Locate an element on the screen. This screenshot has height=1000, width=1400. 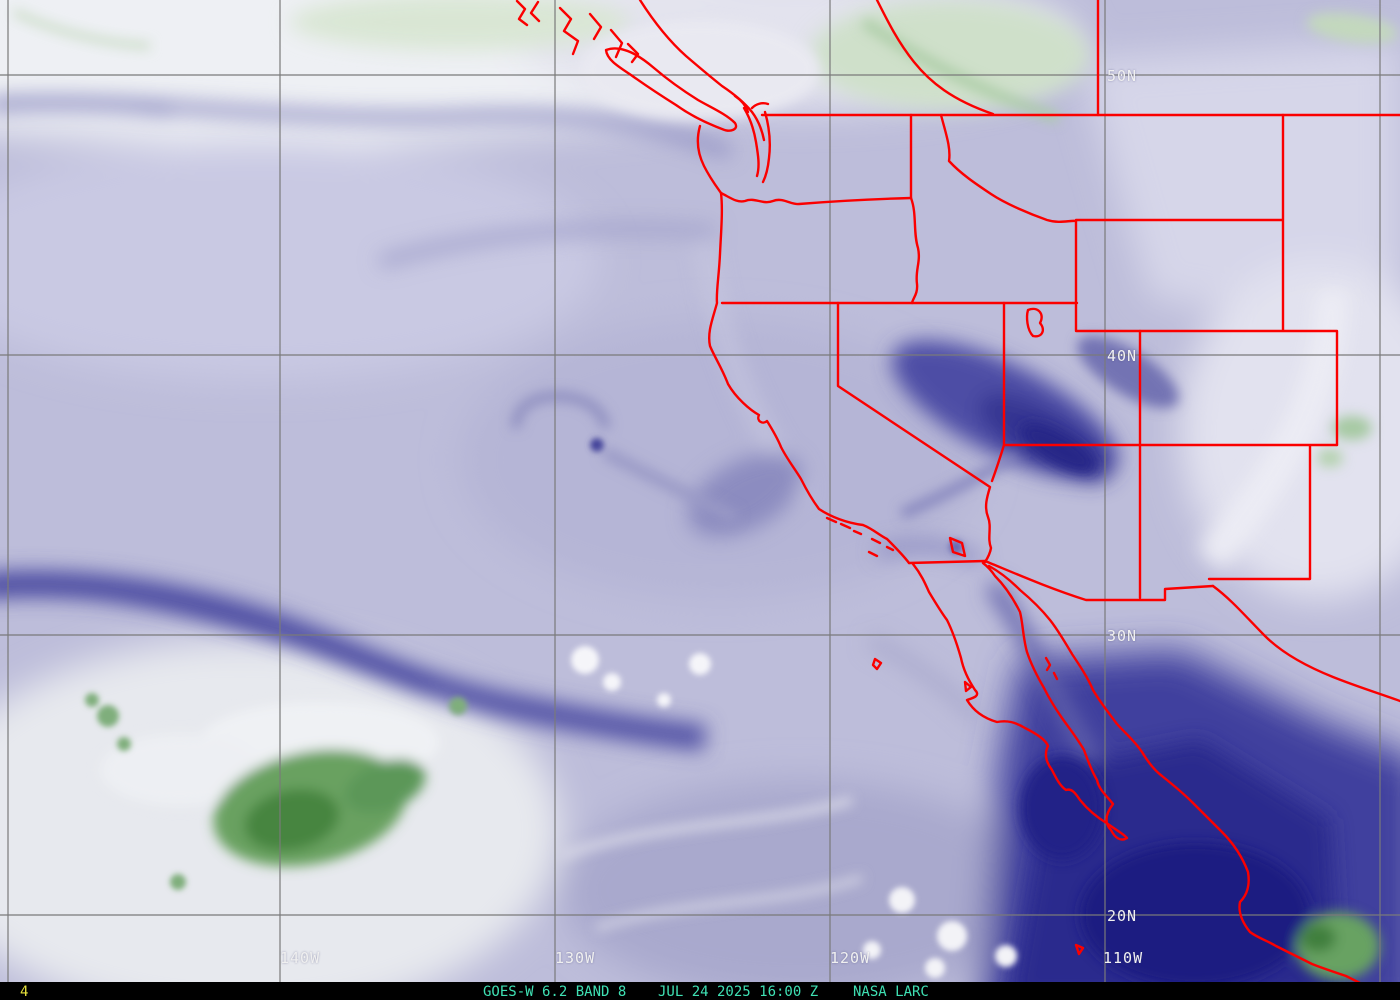
island-outlines is located at coordinates (955, 736).